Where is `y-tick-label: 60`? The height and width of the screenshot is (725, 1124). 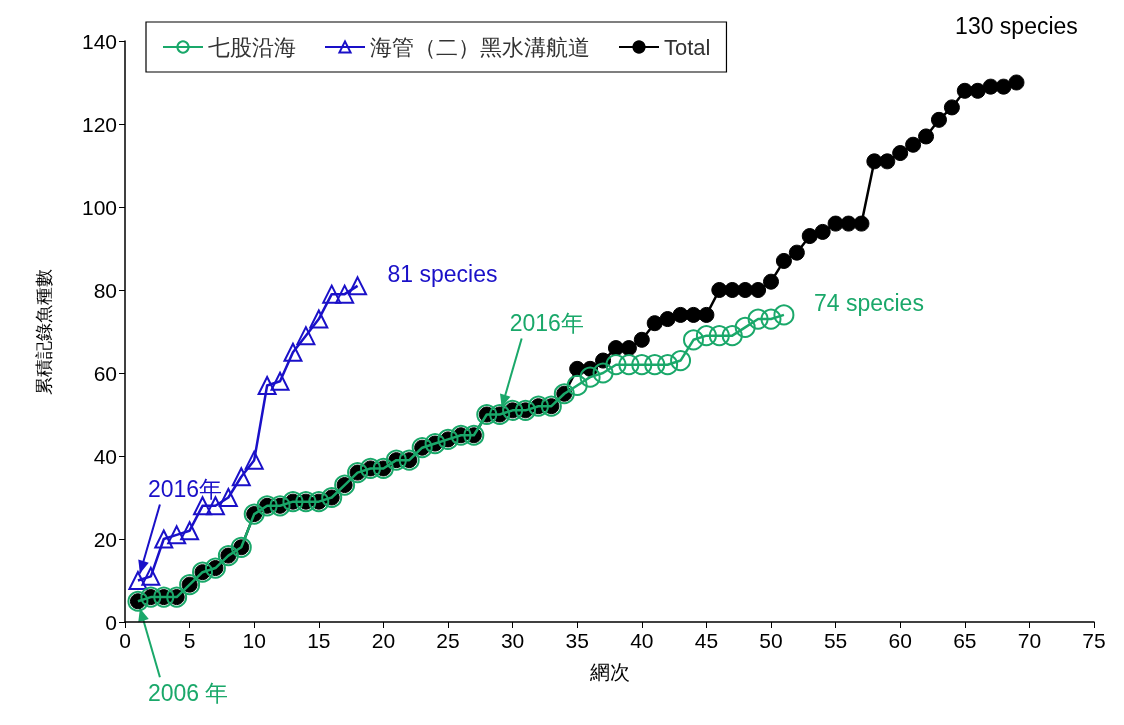
y-tick-label: 60 is located at coordinates (105, 373).